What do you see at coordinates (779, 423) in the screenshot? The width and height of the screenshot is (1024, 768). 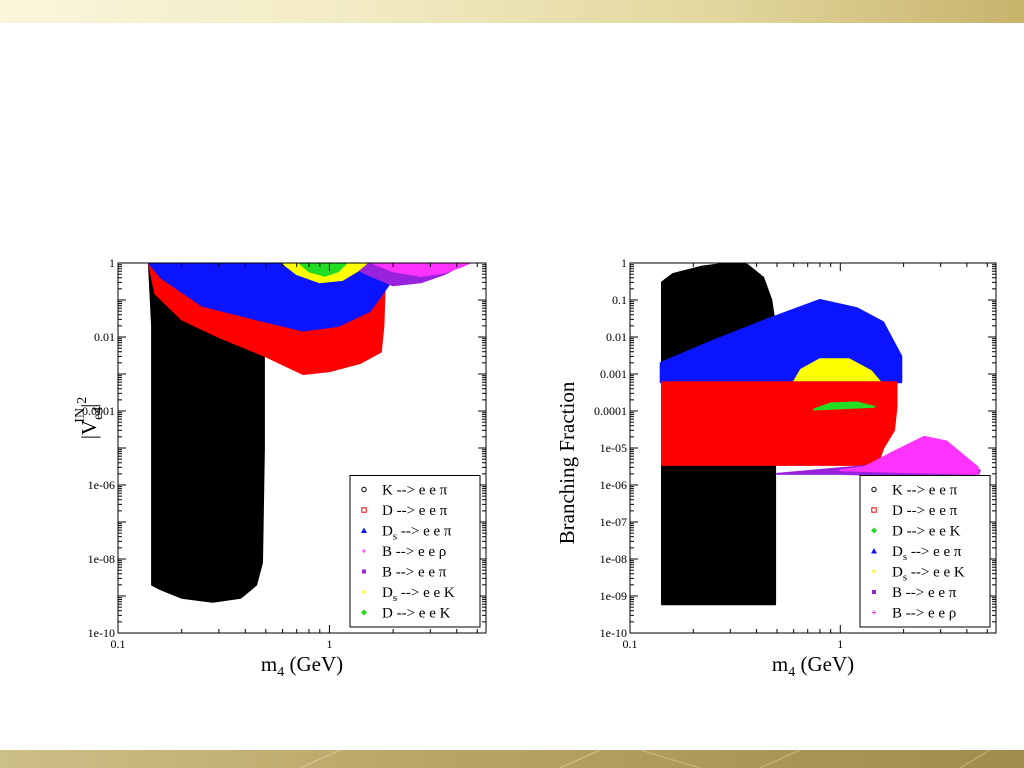 I see `series-region-d-e-e-pi` at bounding box center [779, 423].